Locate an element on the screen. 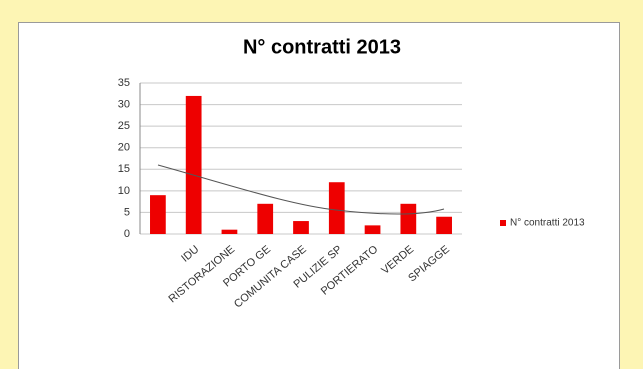 This screenshot has height=369, width=643. legend-swatch is located at coordinates (503, 223).